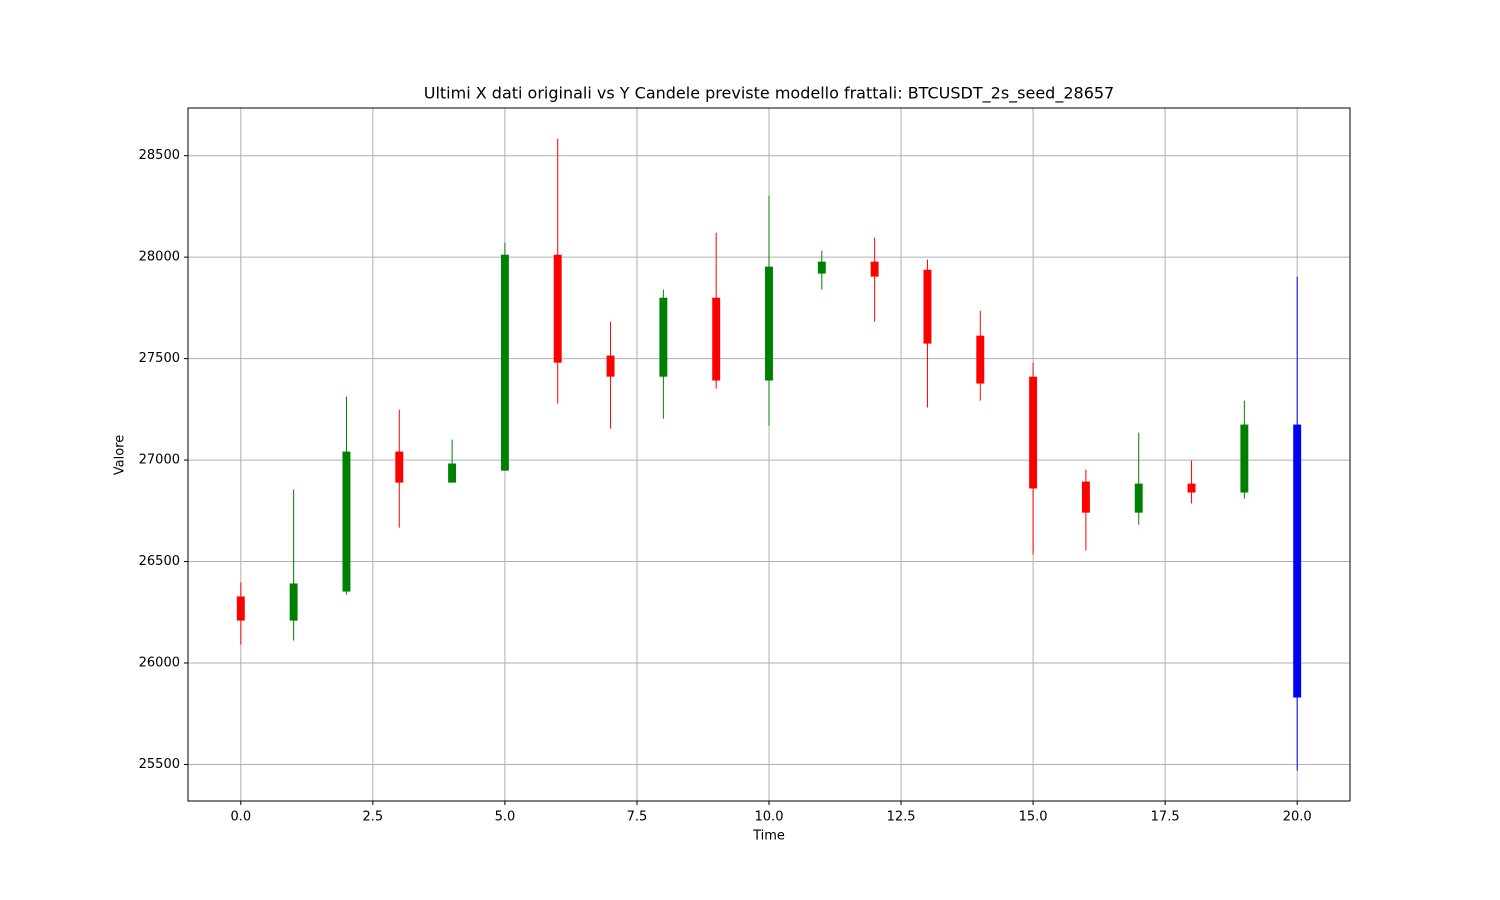 This screenshot has height=900, width=1500. Describe the element at coordinates (159, 663) in the screenshot. I see `y-tick-label: 26000` at that location.